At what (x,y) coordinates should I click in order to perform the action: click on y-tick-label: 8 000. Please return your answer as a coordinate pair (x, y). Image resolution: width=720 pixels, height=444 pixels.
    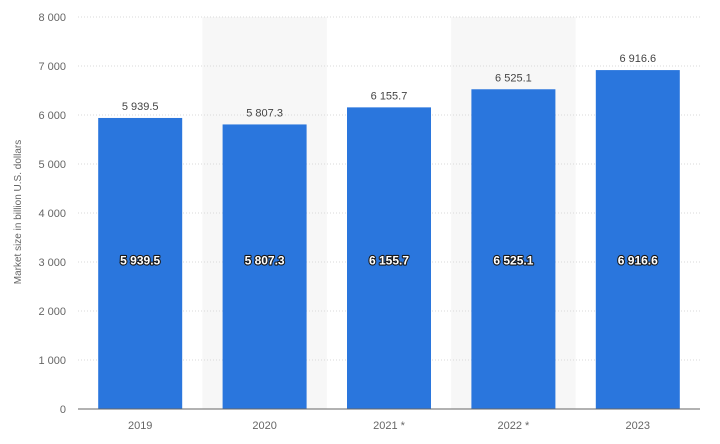
    Looking at the image, I should click on (52, 18).